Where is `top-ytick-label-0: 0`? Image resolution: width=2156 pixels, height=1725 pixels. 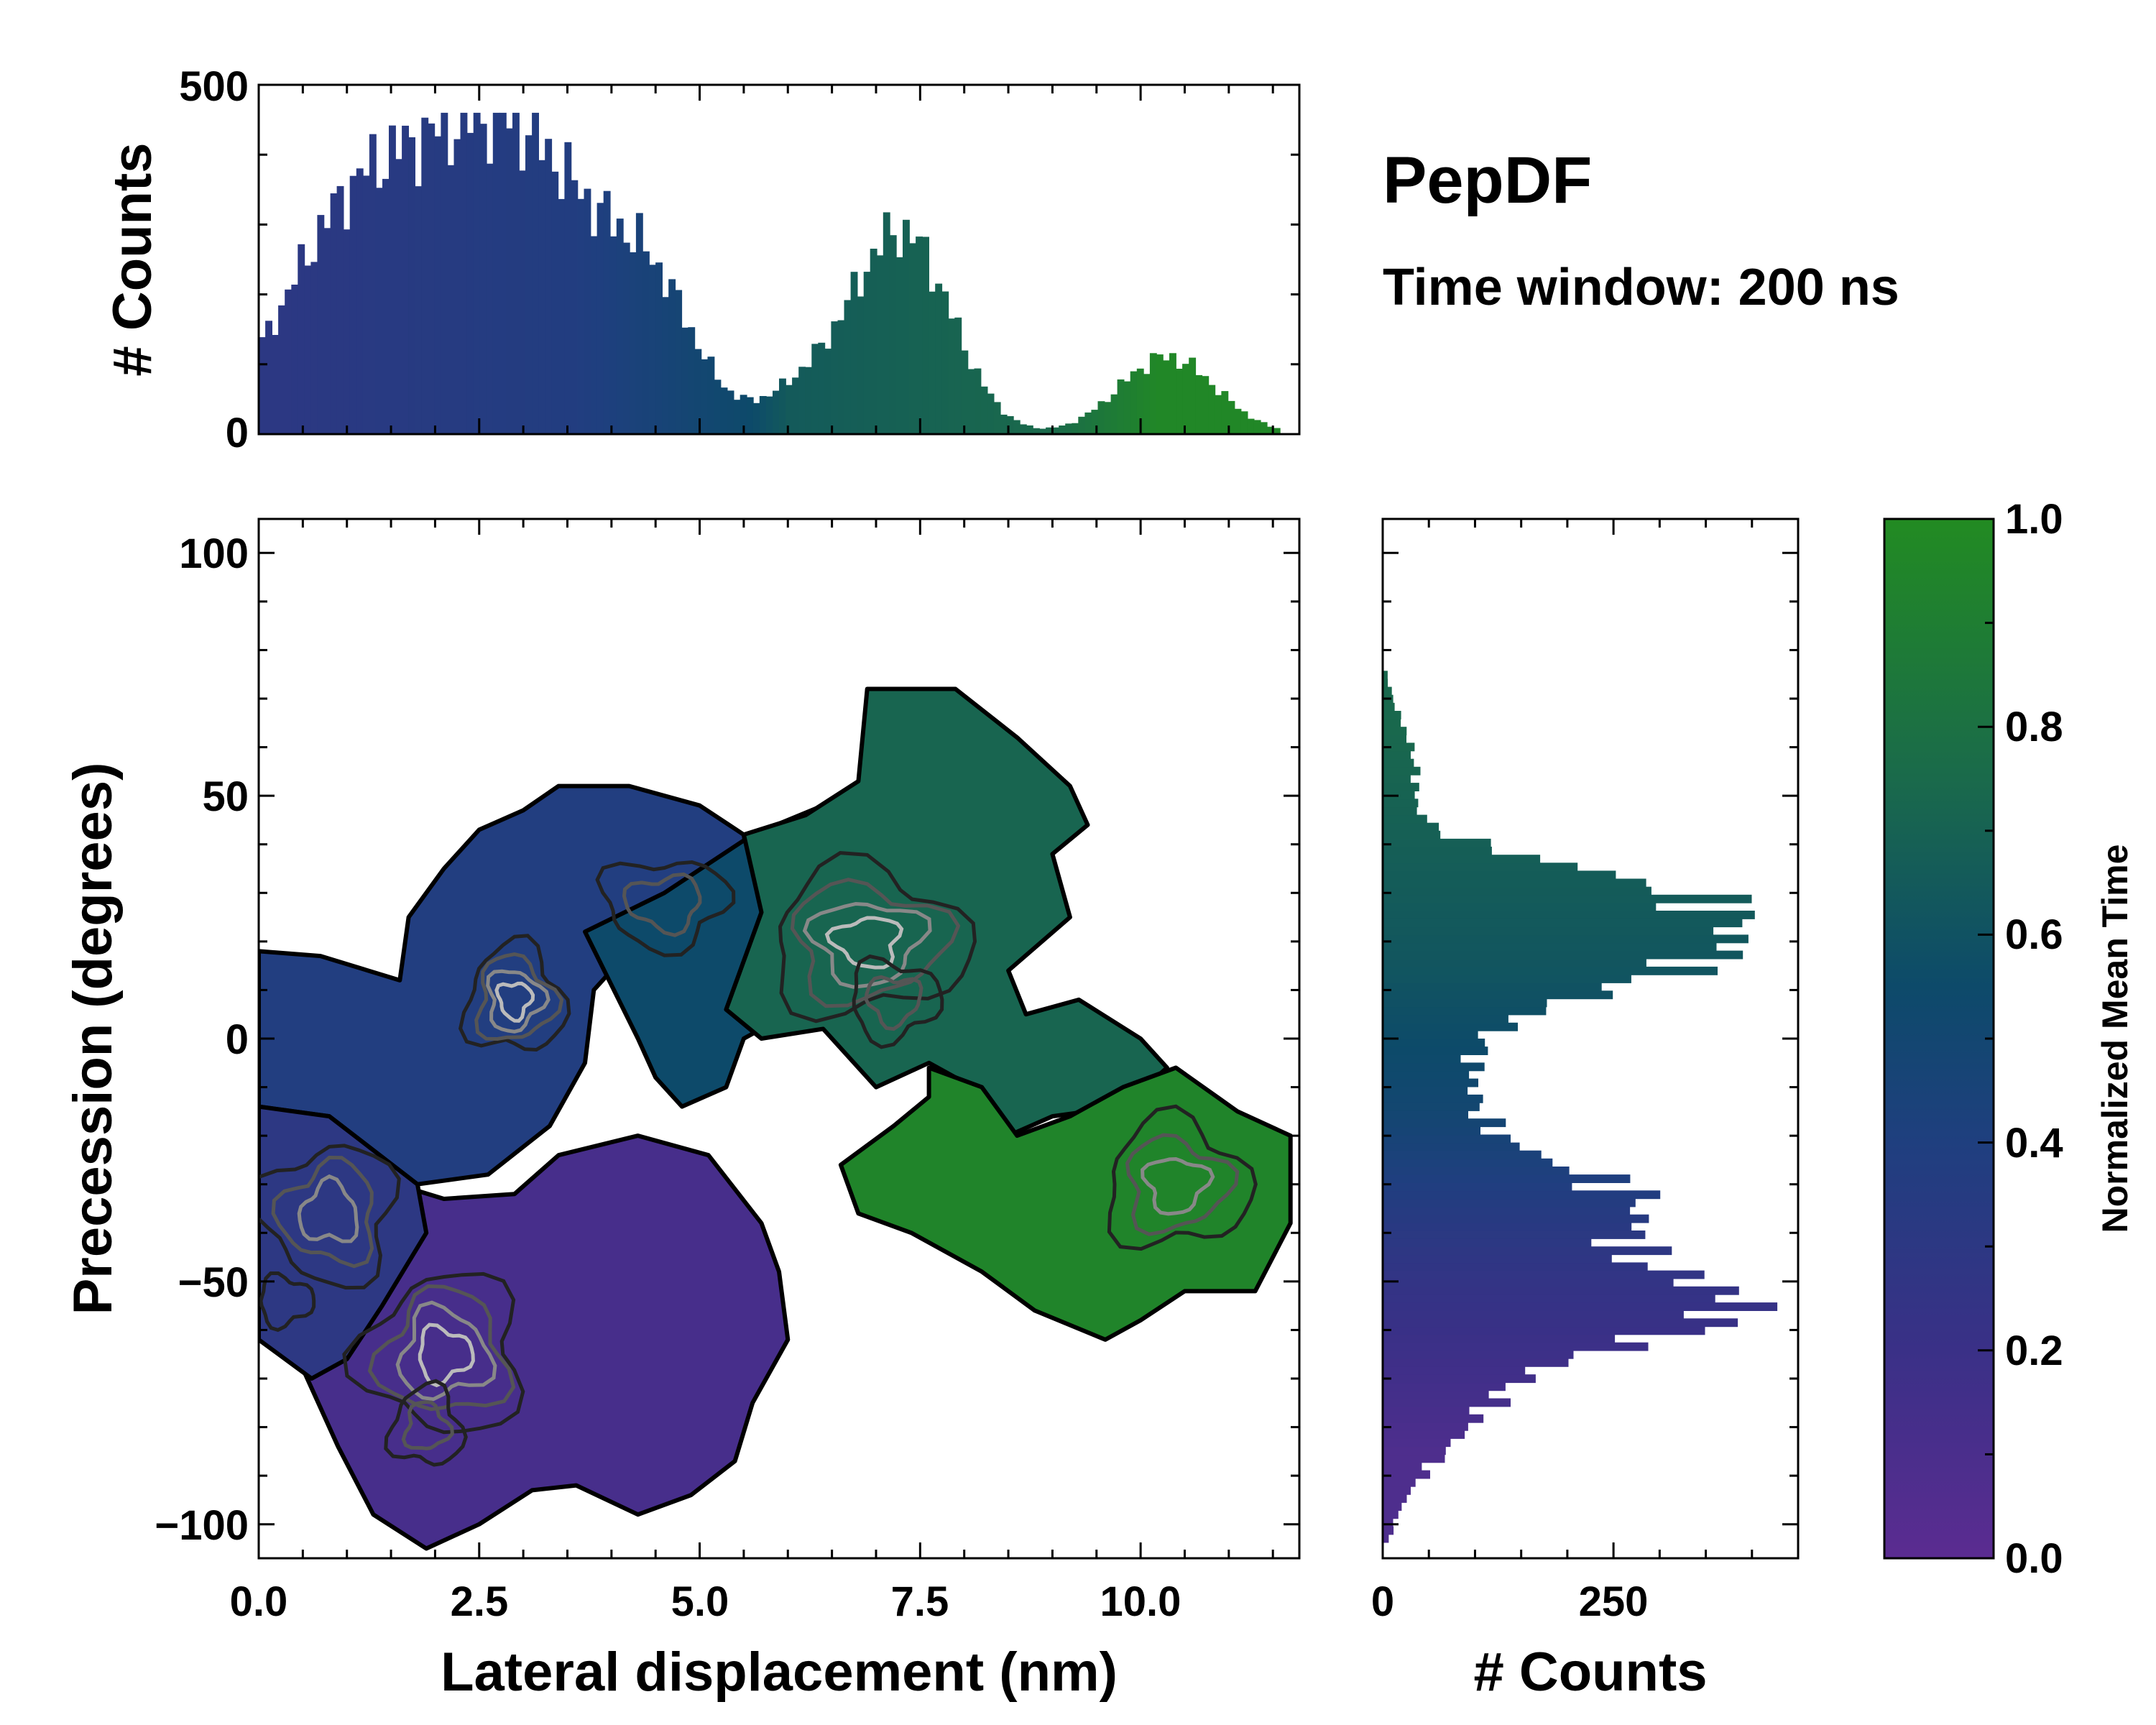 top-ytick-label-0: 0 is located at coordinates (238, 433).